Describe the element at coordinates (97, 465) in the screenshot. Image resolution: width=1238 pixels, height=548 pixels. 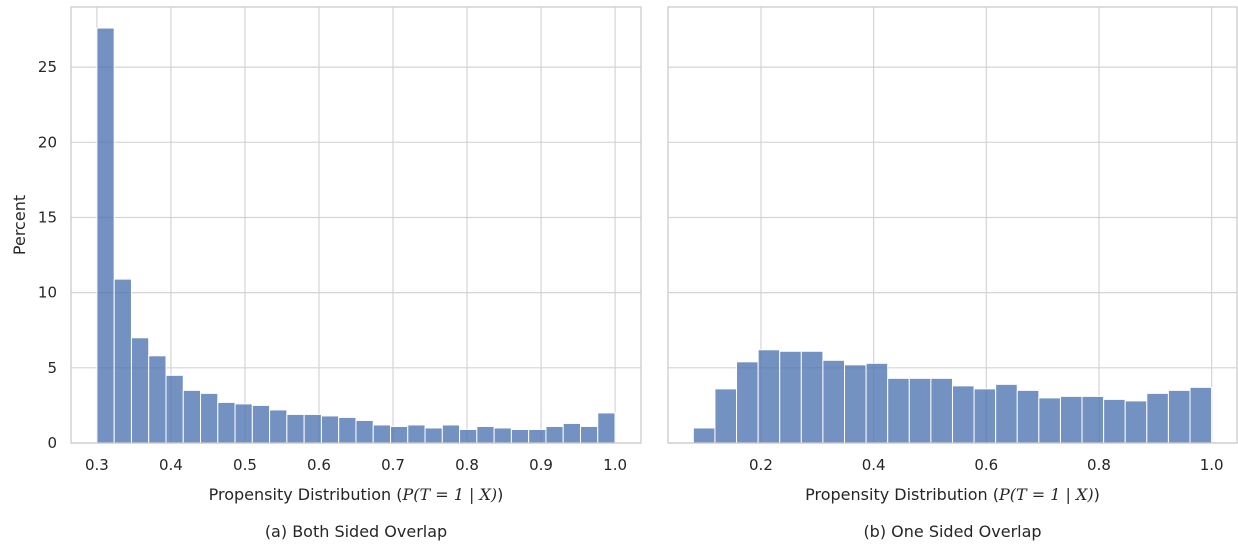
I see `x-tick-label: 0.3` at that location.